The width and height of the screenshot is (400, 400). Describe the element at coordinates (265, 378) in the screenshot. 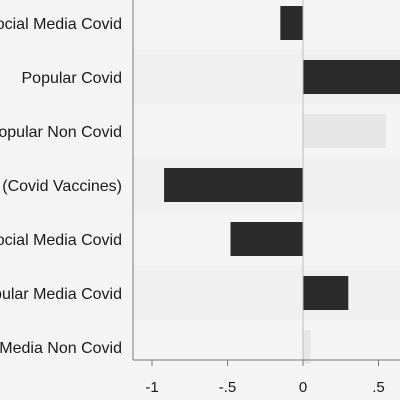

I see `x-axis-ticks: -1 -.5 0 .5` at that location.